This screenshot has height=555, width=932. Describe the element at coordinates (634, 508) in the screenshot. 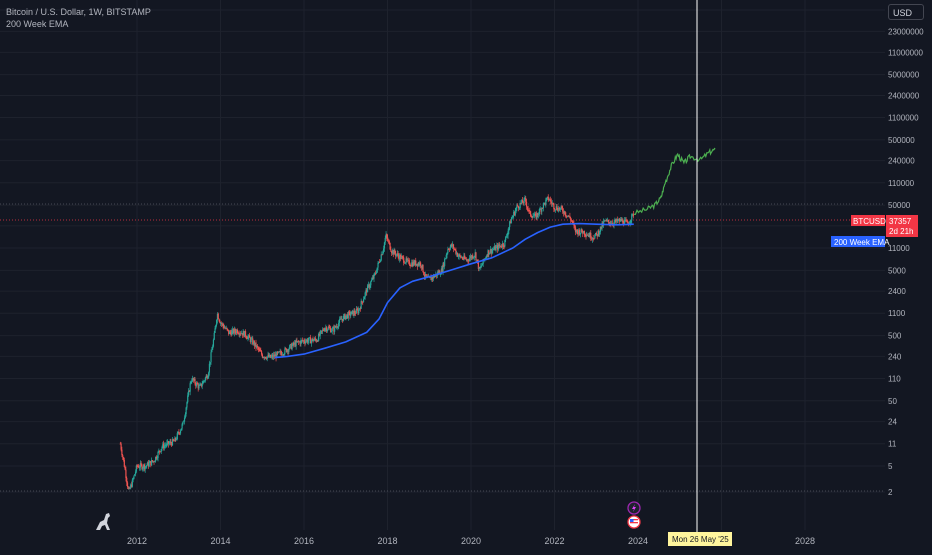

I see `lightning-event-icon` at that location.